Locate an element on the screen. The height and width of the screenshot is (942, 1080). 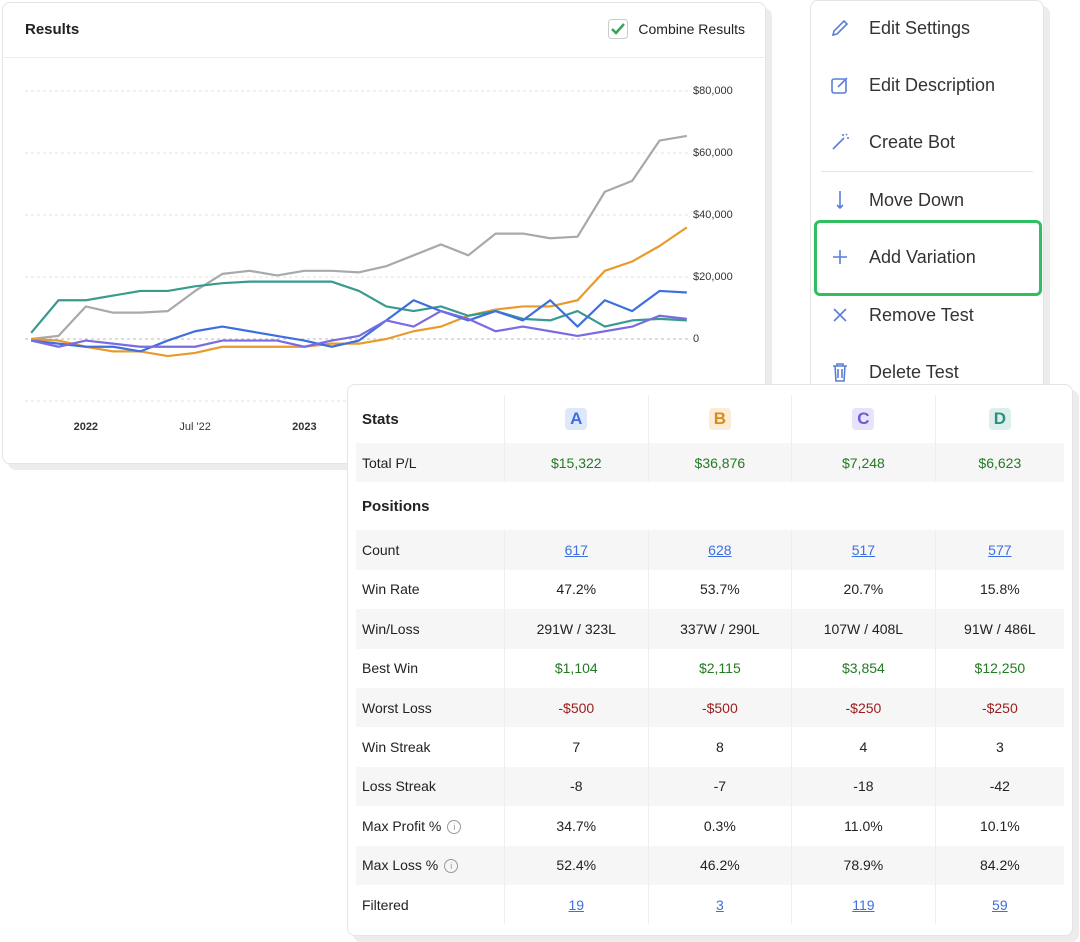
row-label-text: Max Loss % is located at coordinates (400, 865).